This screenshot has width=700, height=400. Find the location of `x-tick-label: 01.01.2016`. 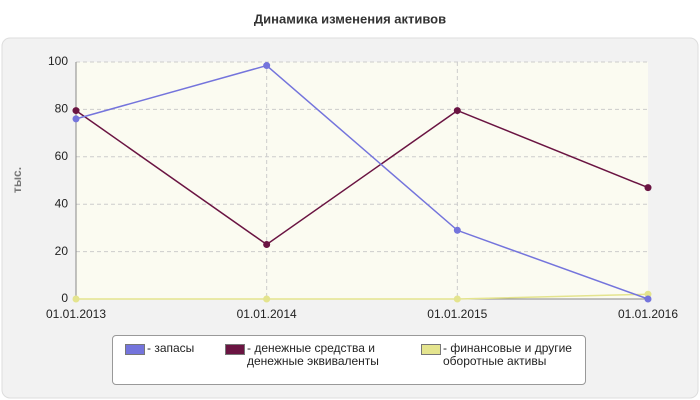

x-tick-label: 01.01.2016 is located at coordinates (648, 314).